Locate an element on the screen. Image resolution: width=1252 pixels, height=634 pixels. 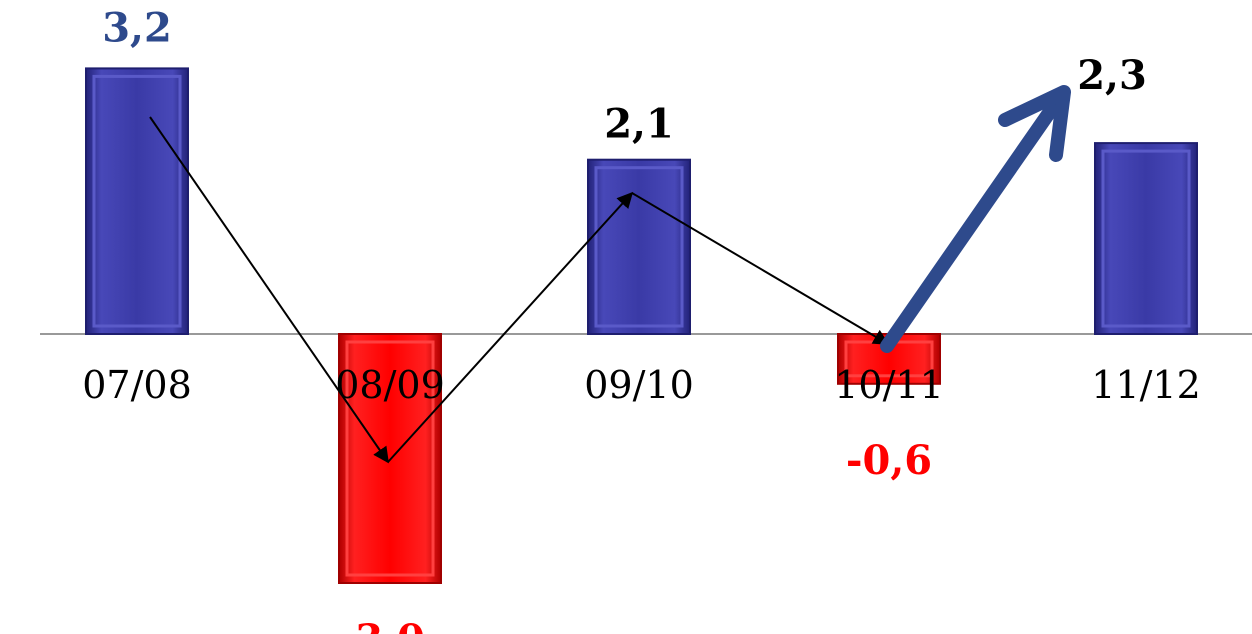
value-label: 3,2 is located at coordinates (137, 27).